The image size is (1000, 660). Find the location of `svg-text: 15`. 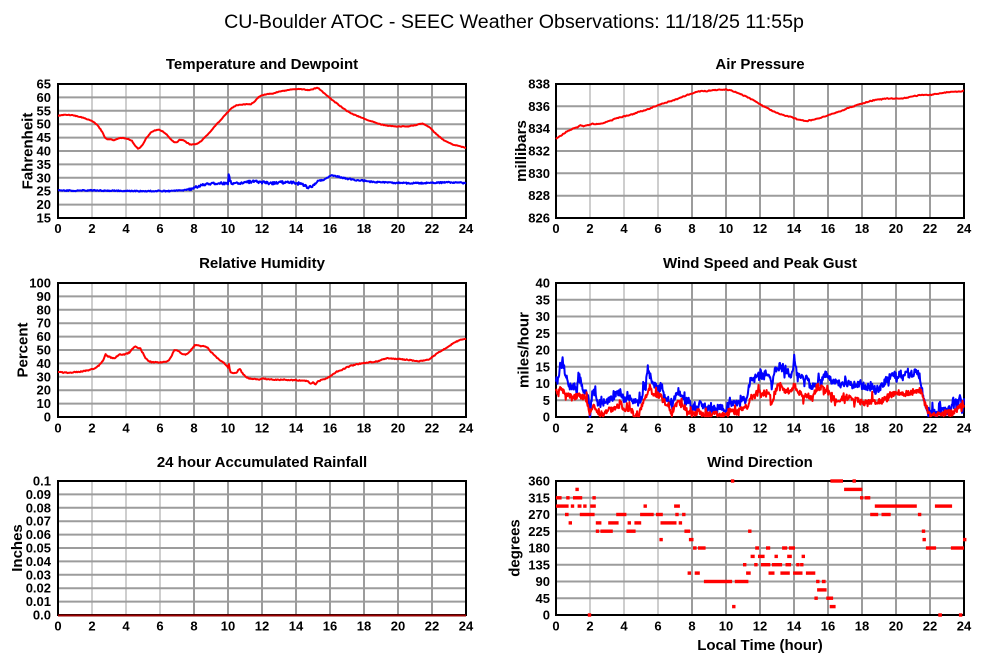

svg-text: 15 is located at coordinates (44, 218).